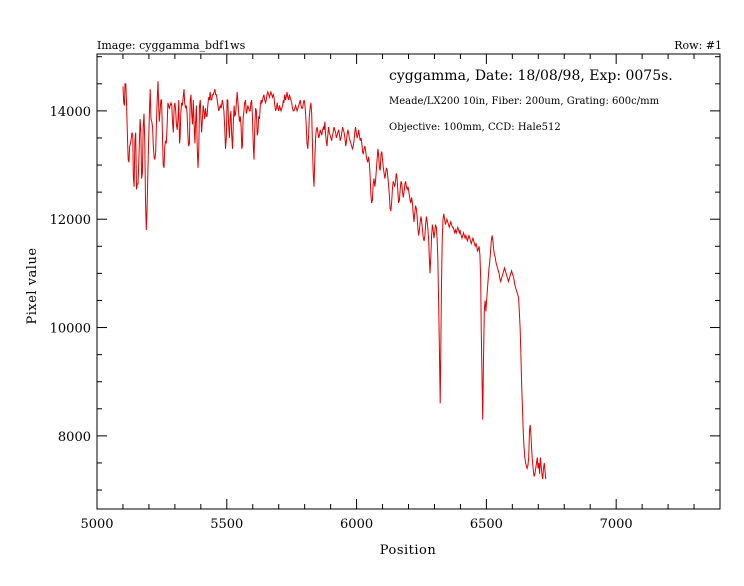 The height and width of the screenshot is (586, 744). I want to click on header-row-label: Row: #1, so click(698, 45).